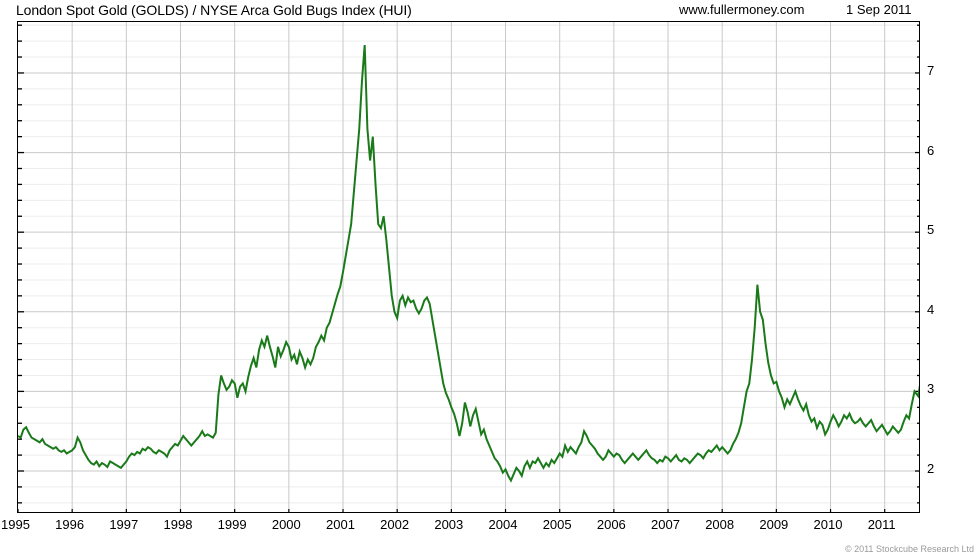 The image size is (980, 560). Describe the element at coordinates (449, 524) in the screenshot. I see `x-axis-tick-label: 2003` at that location.